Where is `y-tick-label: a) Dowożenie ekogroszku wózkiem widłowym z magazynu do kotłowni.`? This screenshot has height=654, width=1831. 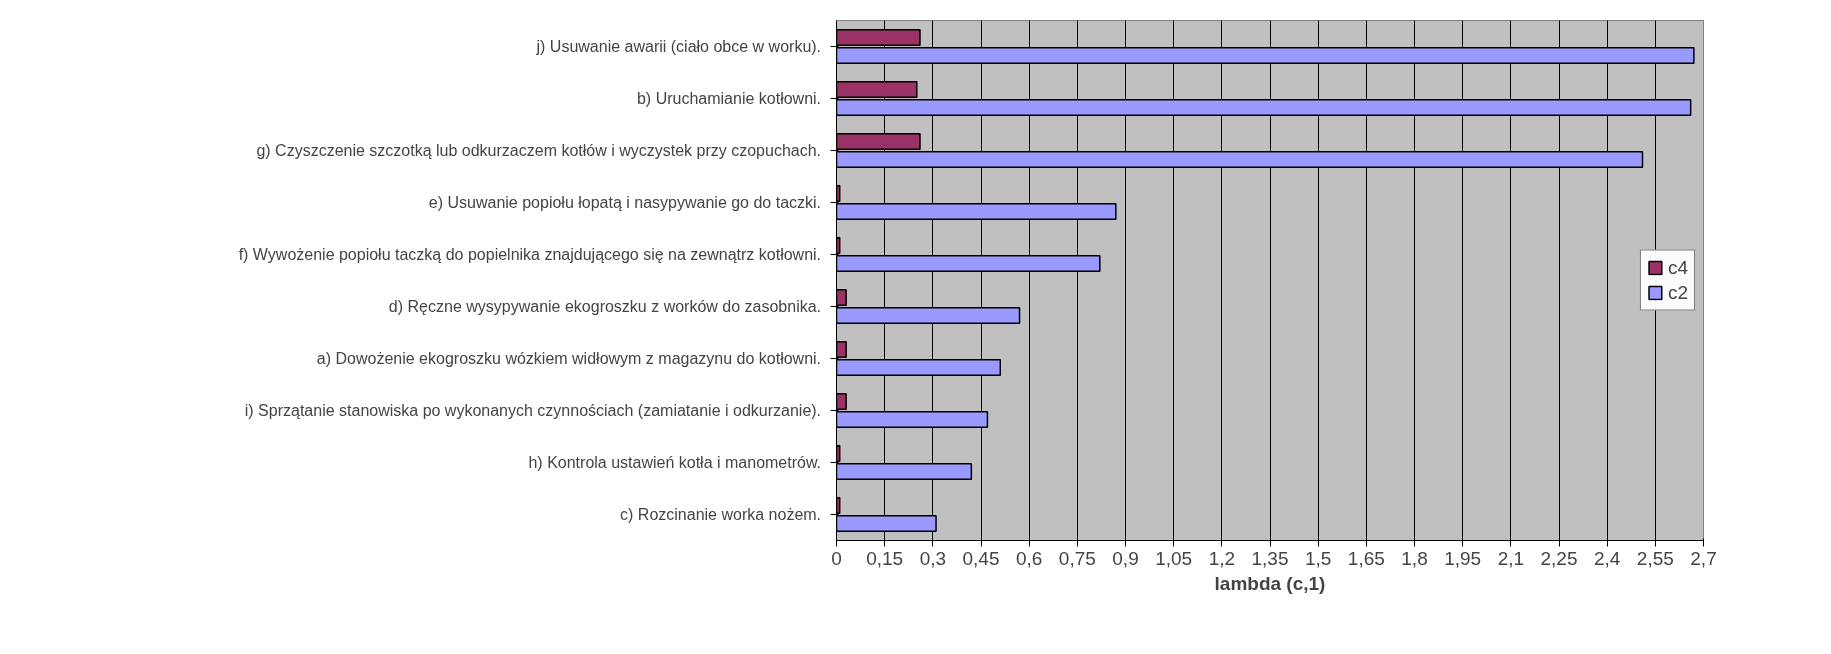 y-tick-label: a) Dowożenie ekogroszku wózkiem widłowym z magazynu do kotłowni. is located at coordinates (569, 358).